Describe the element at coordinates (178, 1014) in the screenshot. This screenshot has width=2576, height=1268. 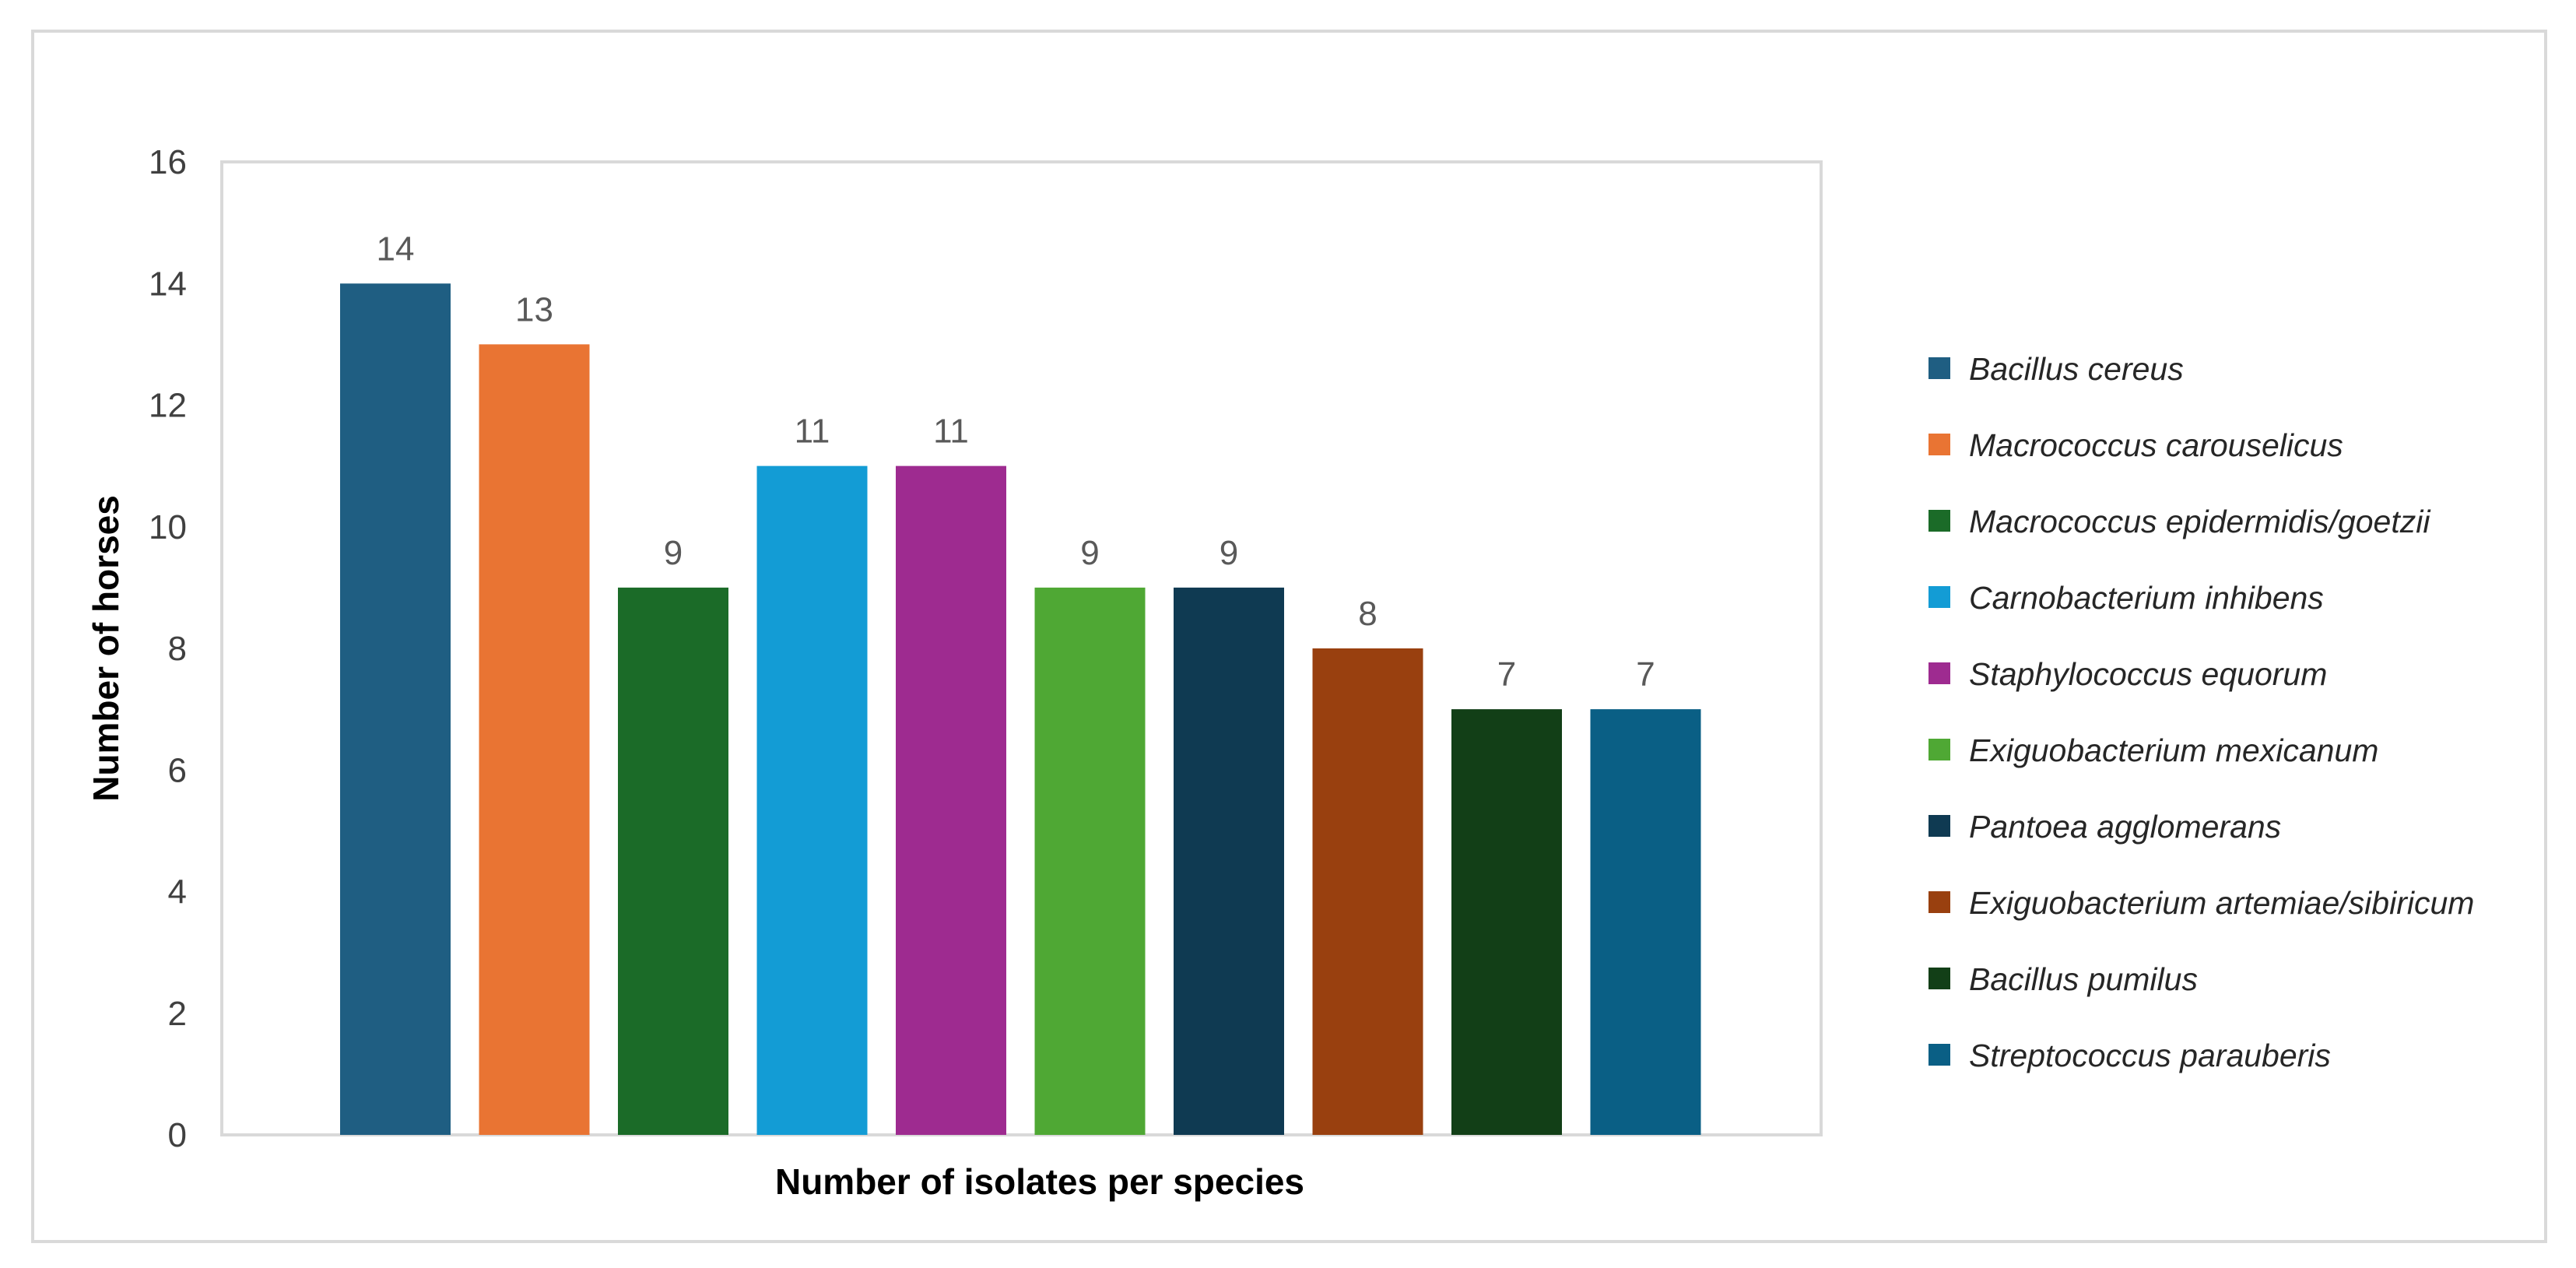
I see `y-tick-label: 2` at that location.